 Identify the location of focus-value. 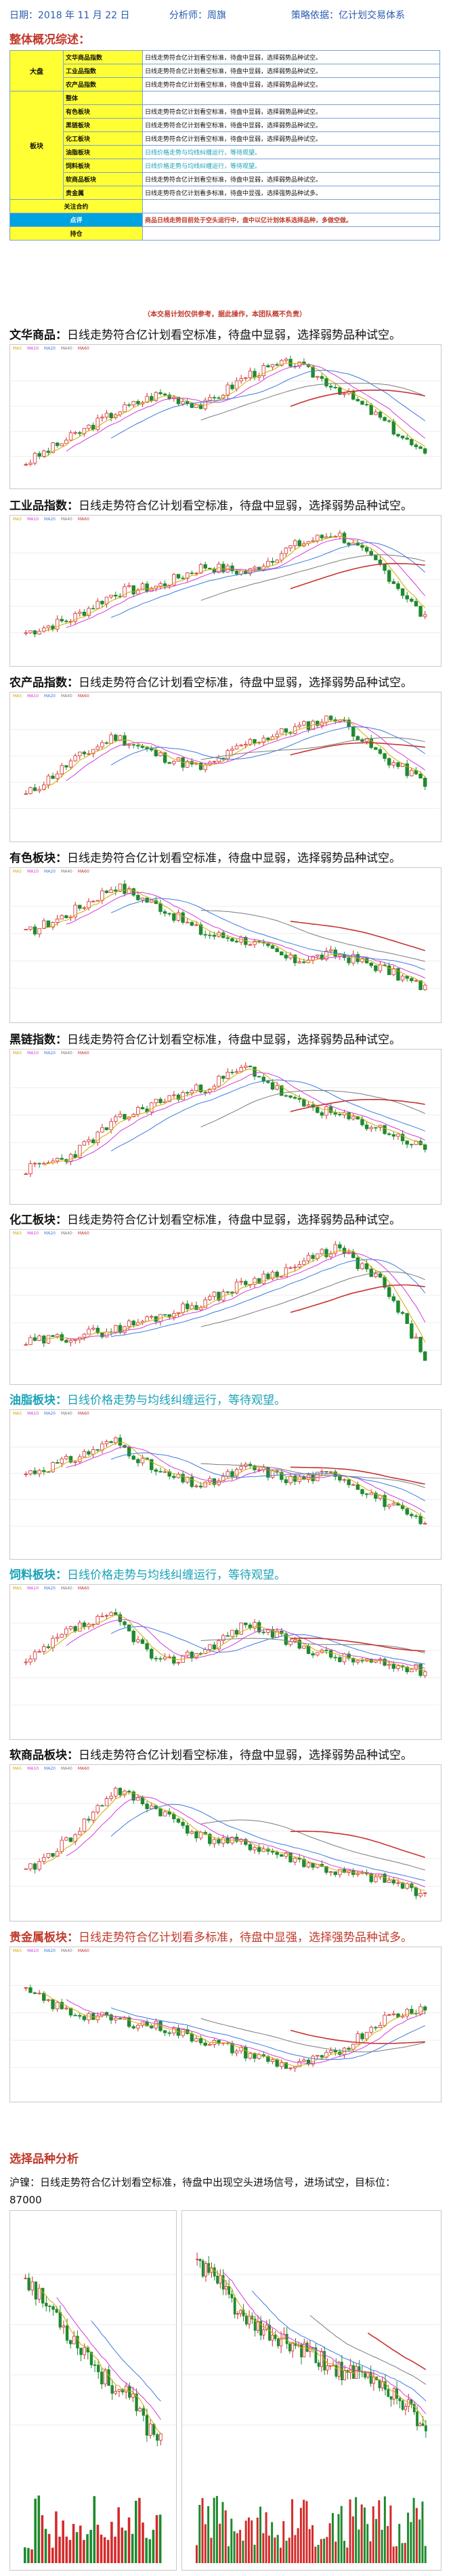
(291, 206).